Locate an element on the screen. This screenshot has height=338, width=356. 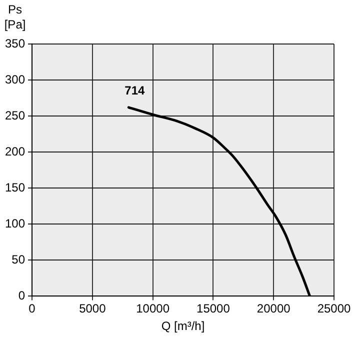
x-tick-label: 5000 is located at coordinates (92, 309).